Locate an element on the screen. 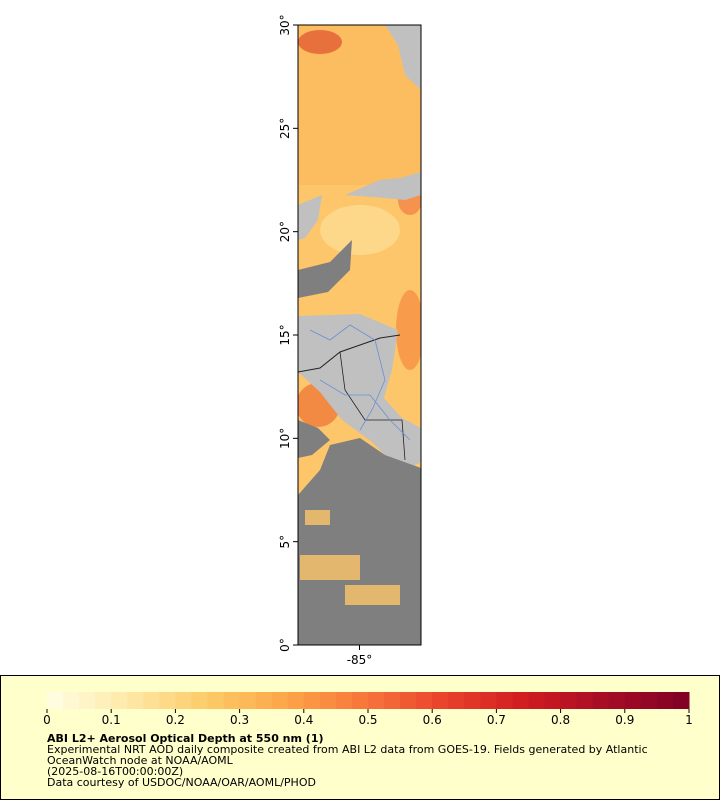  colorbar-tick-label: 1 is located at coordinates (689, 720).